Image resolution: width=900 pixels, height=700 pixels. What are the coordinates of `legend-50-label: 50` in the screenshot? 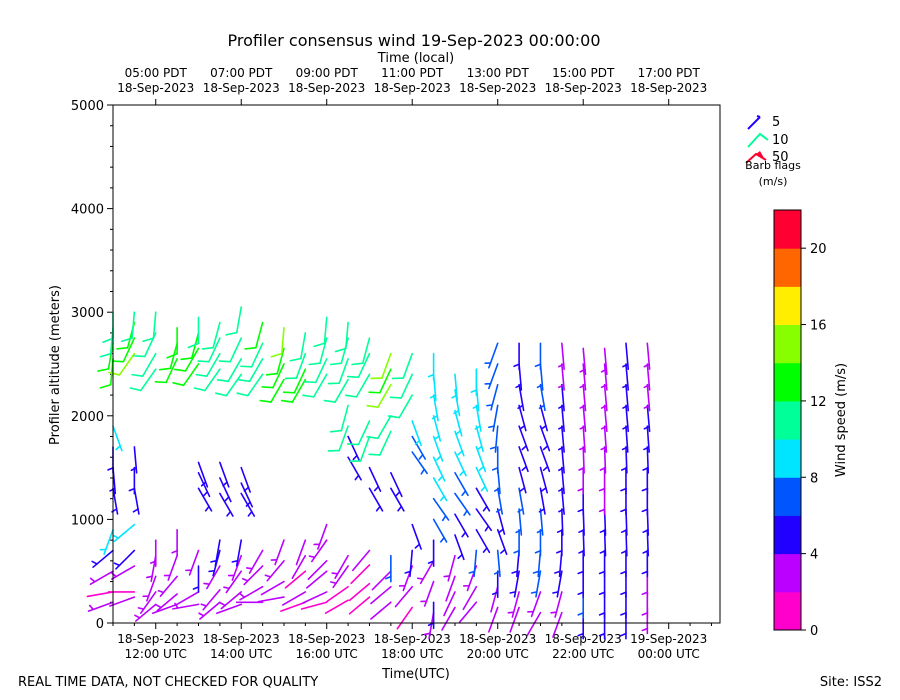 It's located at (780, 157).